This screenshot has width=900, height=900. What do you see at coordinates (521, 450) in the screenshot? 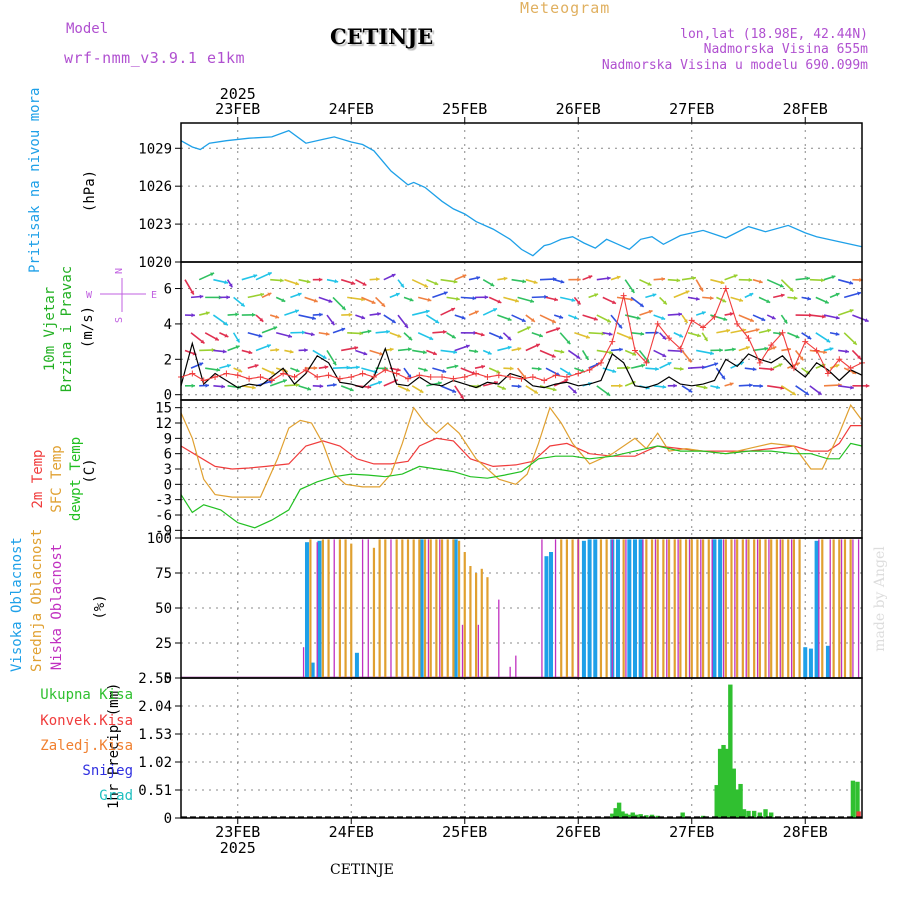
I see `sfctemp-line` at bounding box center [521, 450].